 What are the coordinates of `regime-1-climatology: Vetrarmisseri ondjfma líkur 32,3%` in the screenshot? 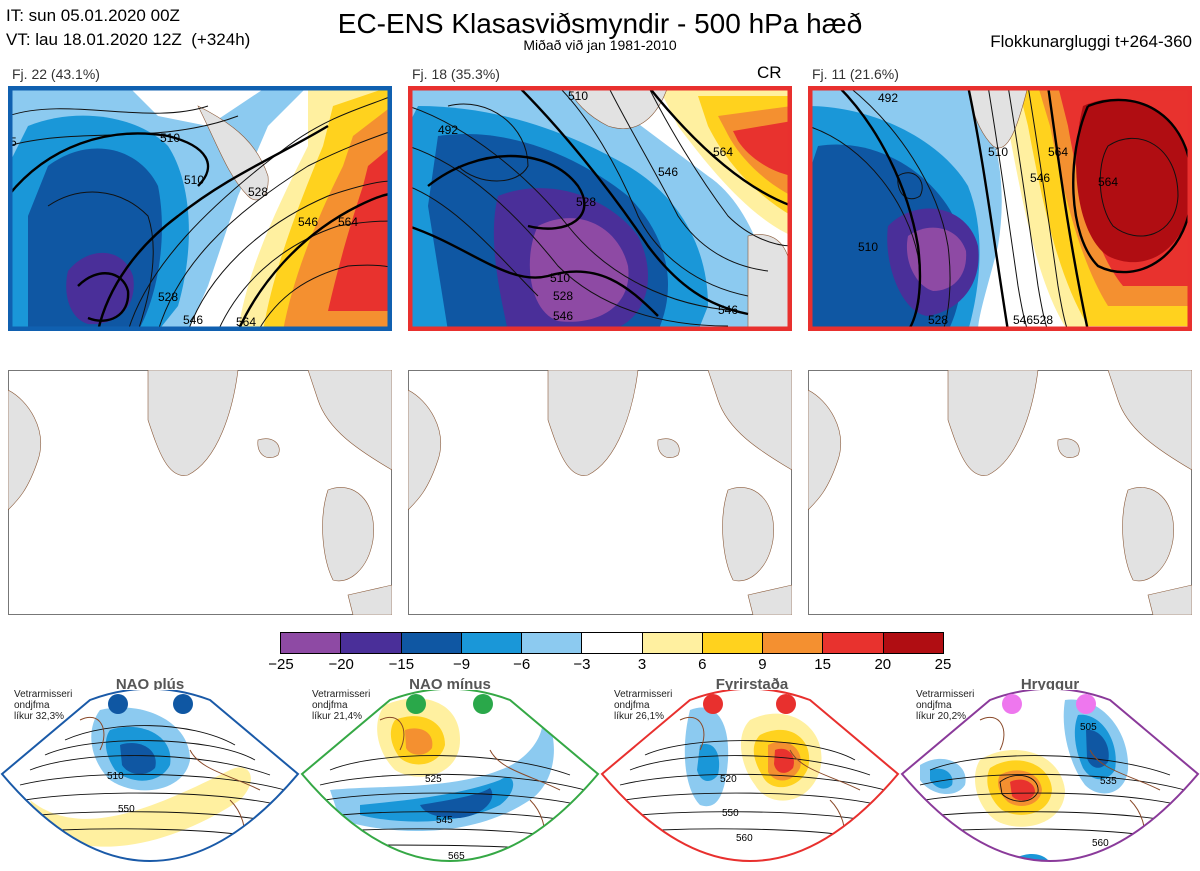 It's located at (43, 705).